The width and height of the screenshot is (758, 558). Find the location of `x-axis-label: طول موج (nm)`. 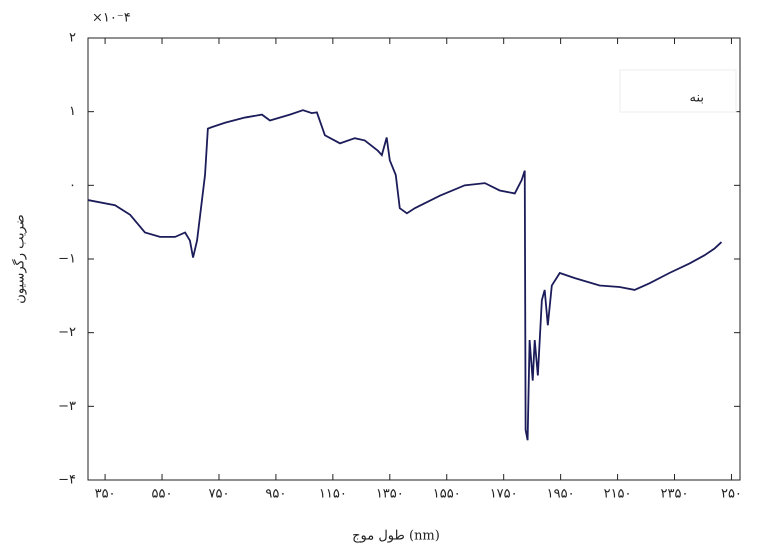

x-axis-label: طول موج (nm) is located at coordinates (396, 536).